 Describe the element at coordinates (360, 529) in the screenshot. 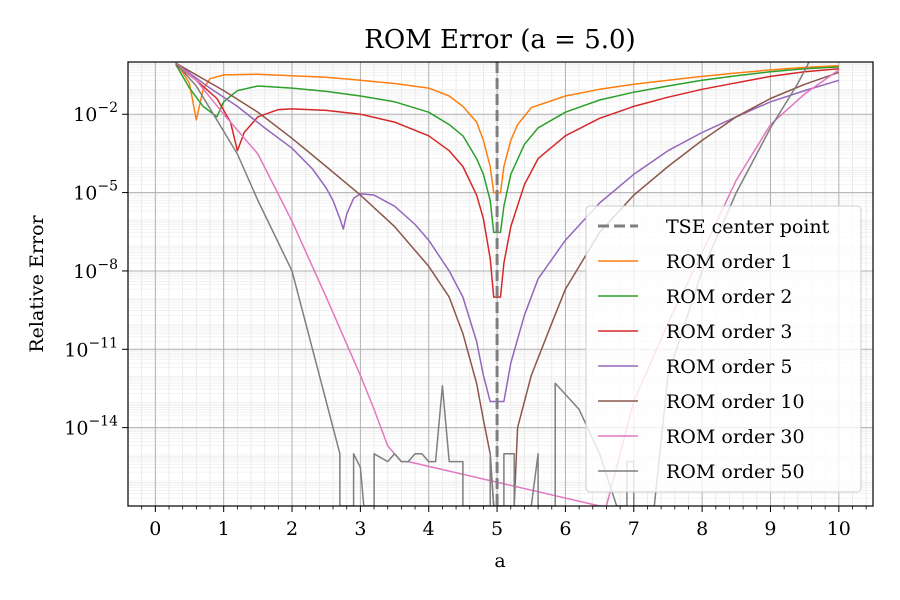

I see `x-tick-label: 3` at that location.